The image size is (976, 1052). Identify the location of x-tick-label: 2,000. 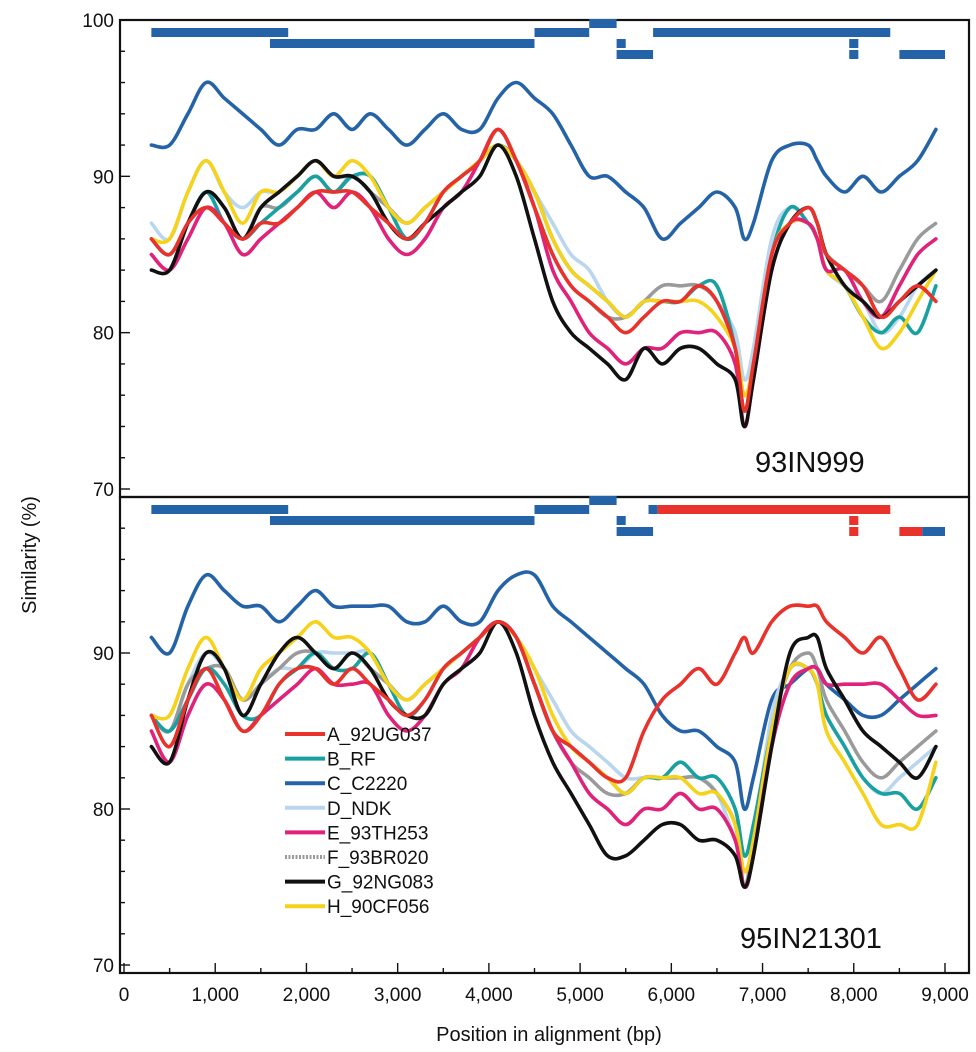
(307, 995).